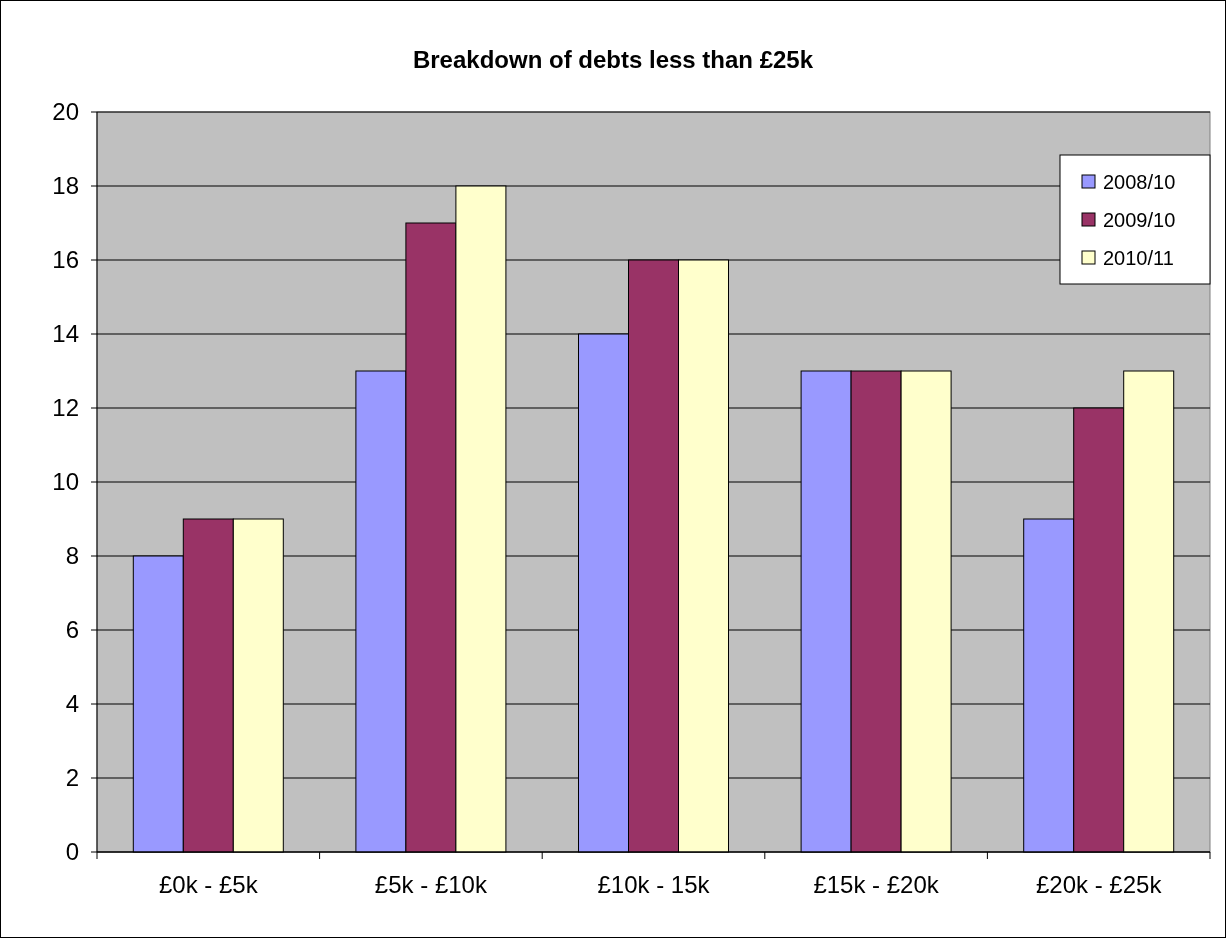 Image resolution: width=1226 pixels, height=938 pixels. Describe the element at coordinates (1099, 884) in the screenshot. I see `x-tick-label: £20k - £25k` at that location.